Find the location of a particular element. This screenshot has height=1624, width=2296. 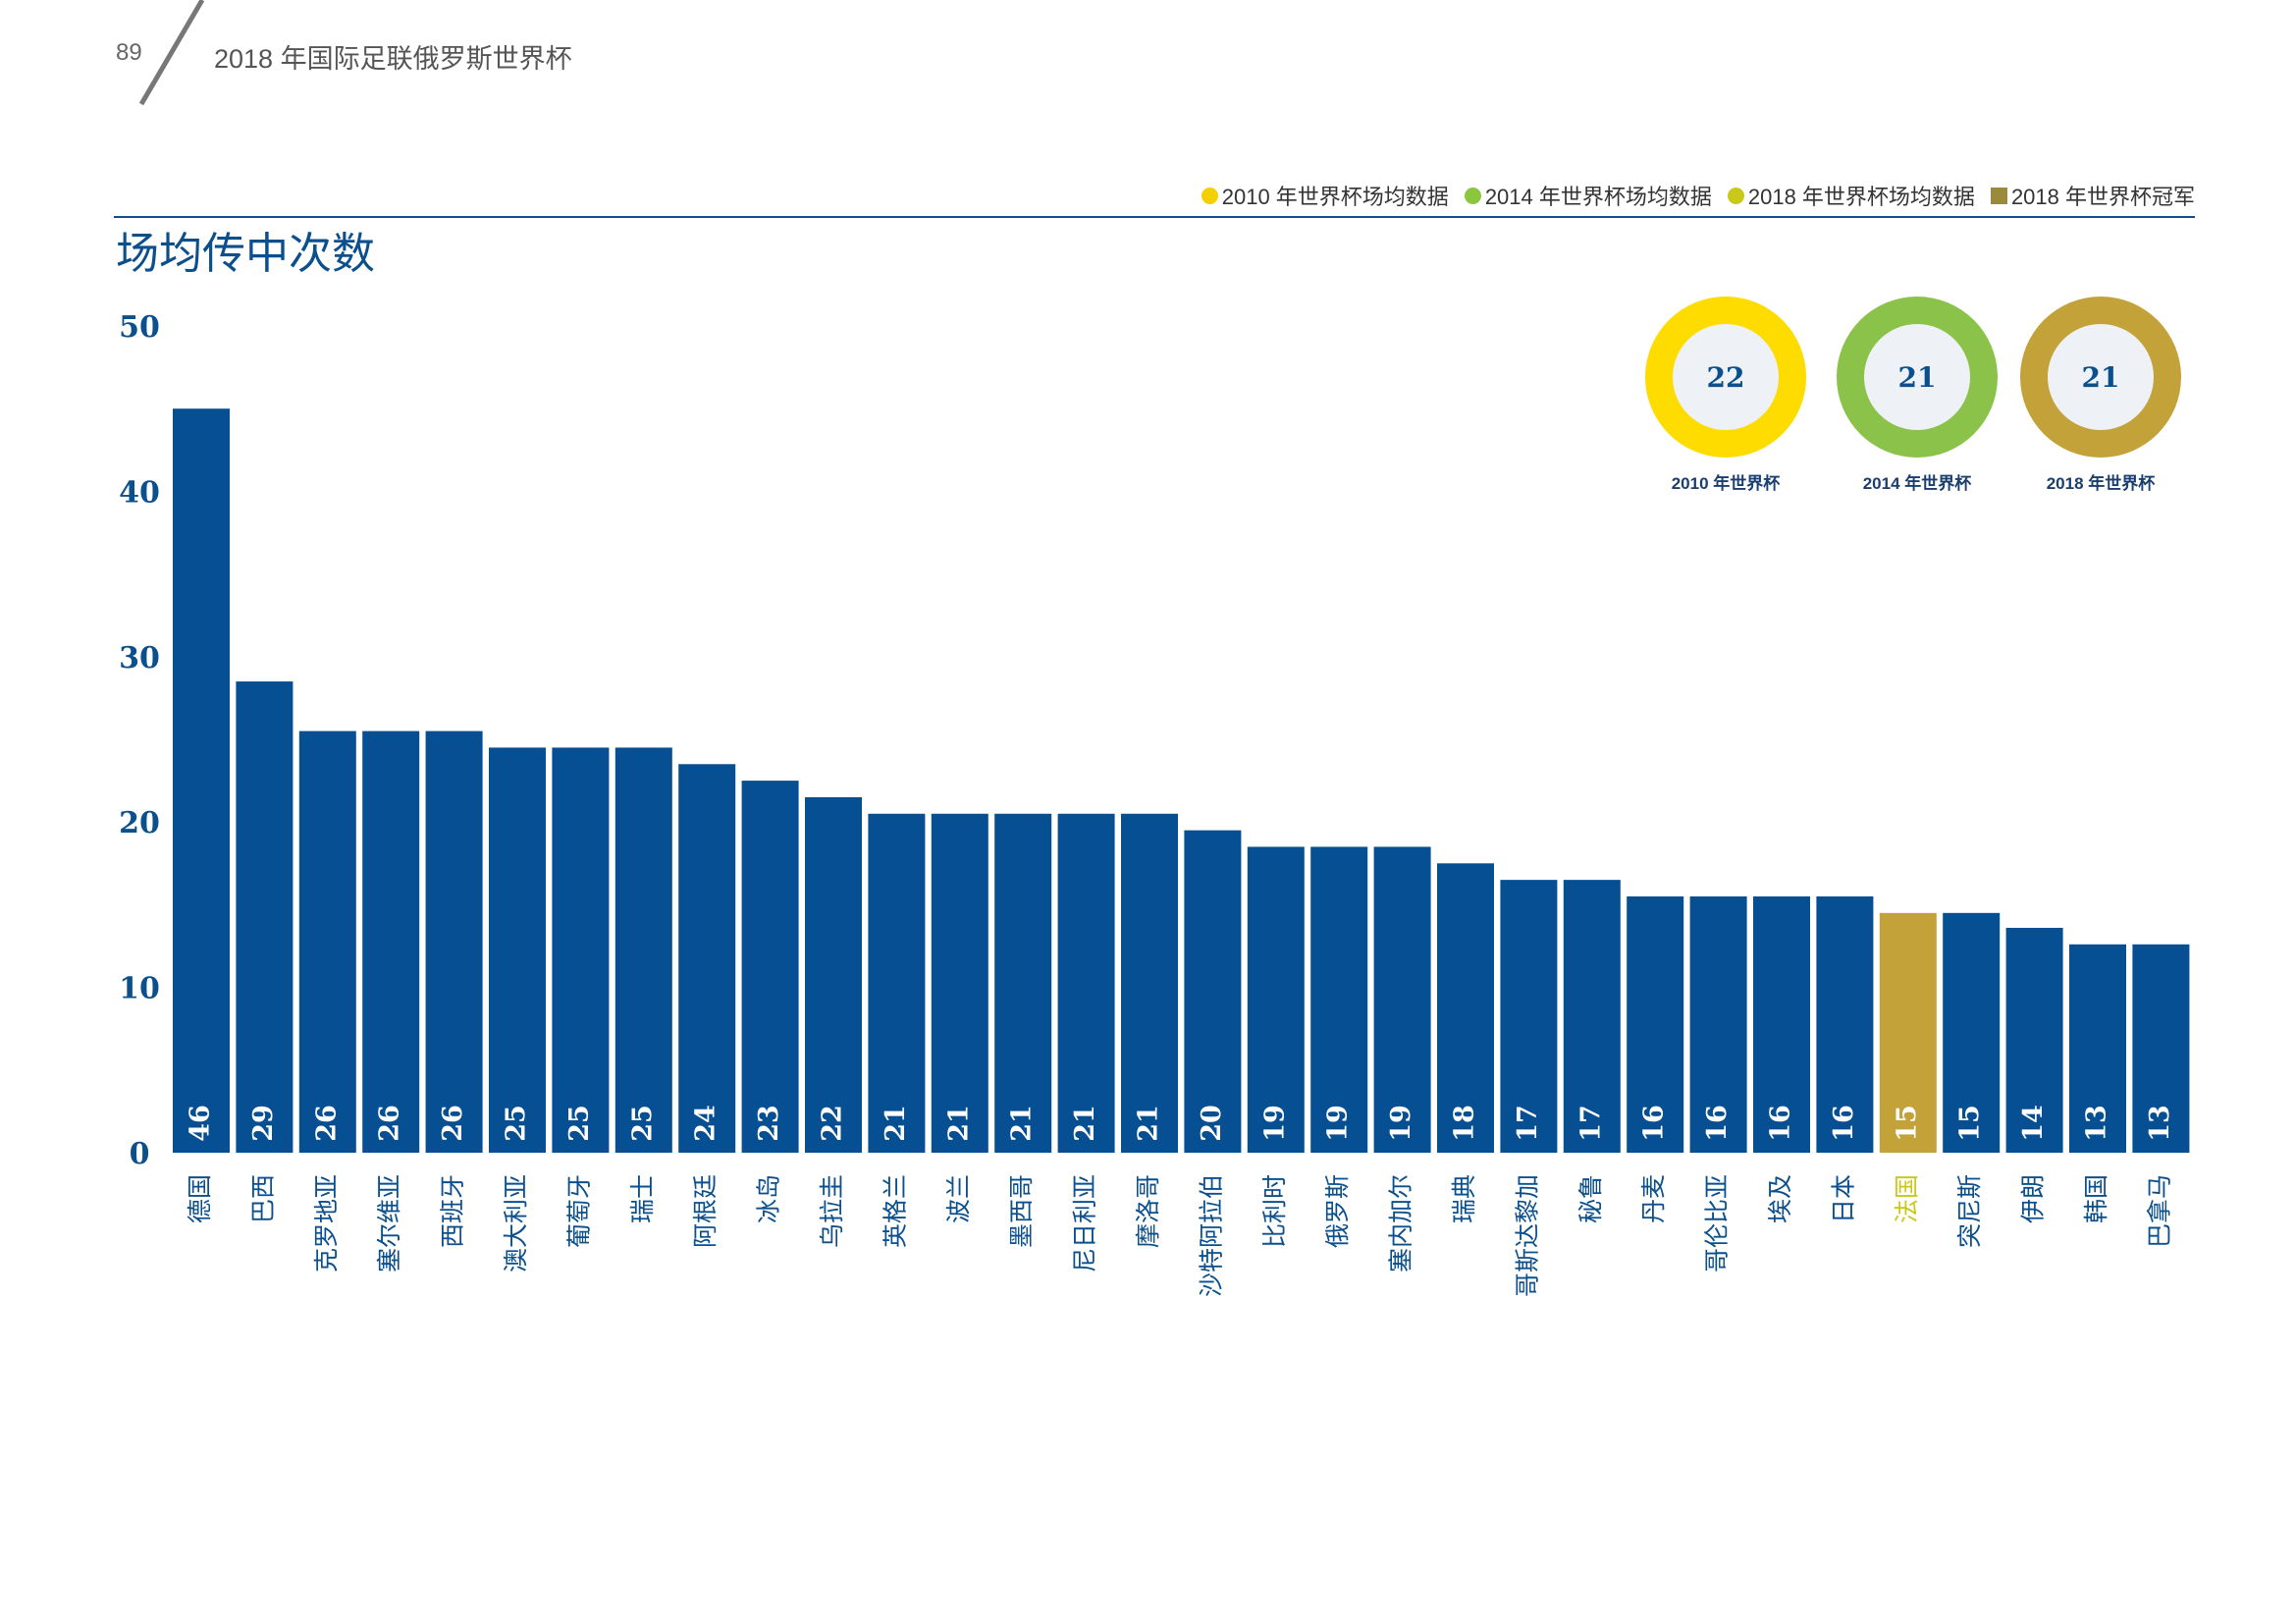

donut-3: 21 2018 年世界杯 is located at coordinates (2100, 395).